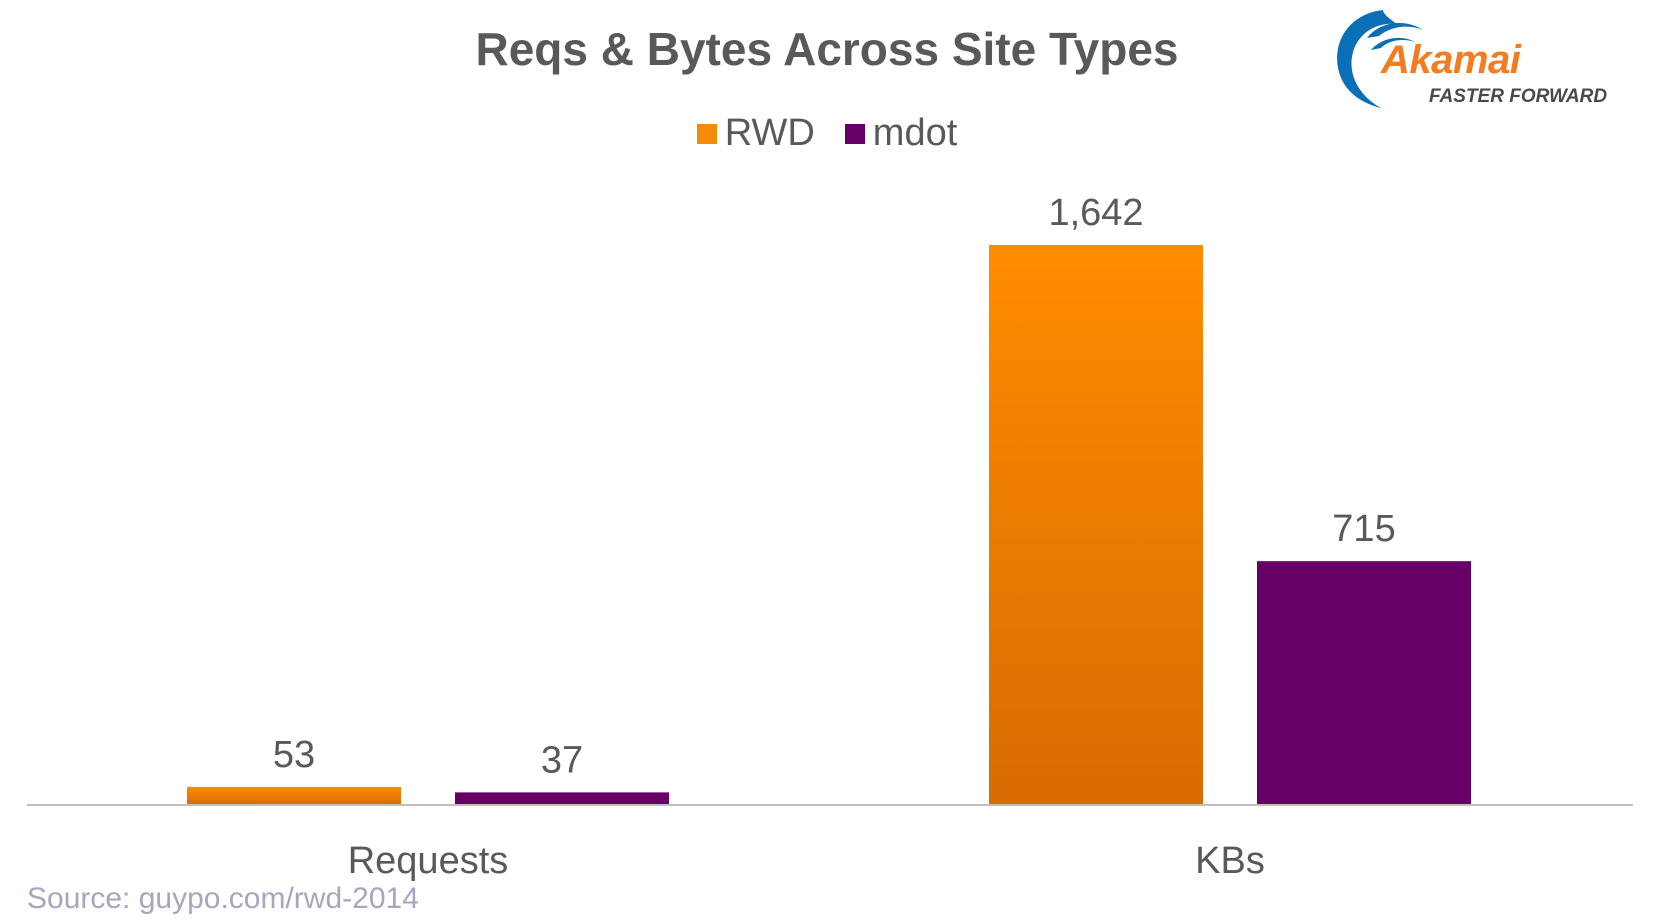  What do you see at coordinates (428, 861) in the screenshot?
I see `category-label-requests: Requests` at bounding box center [428, 861].